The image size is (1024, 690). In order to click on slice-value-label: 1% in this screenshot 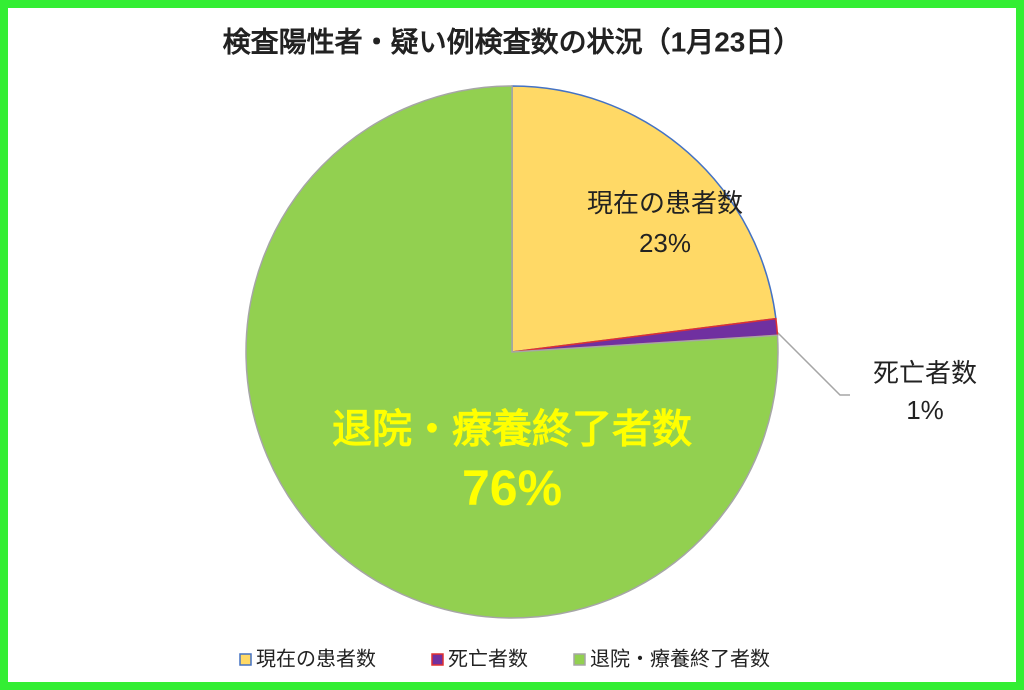, I will do `click(925, 410)`.